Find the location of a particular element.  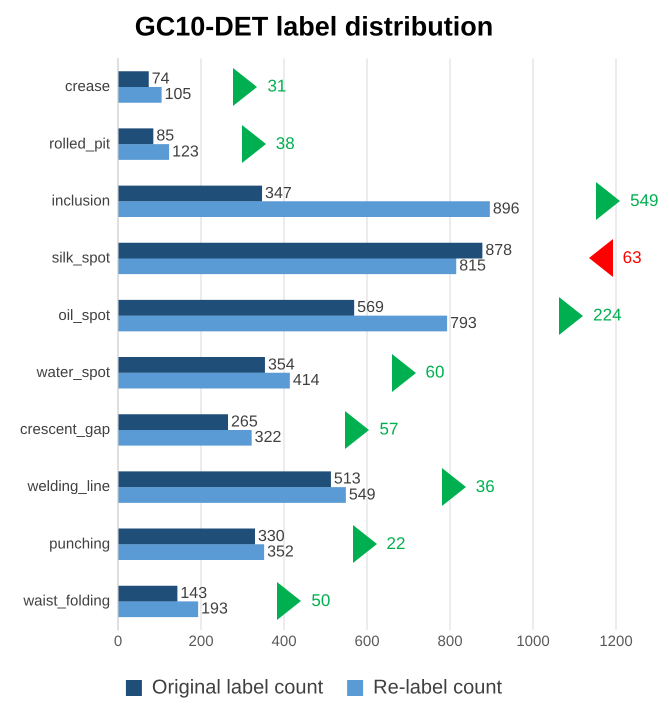

y-tick-label: oil_spot is located at coordinates (84, 315).